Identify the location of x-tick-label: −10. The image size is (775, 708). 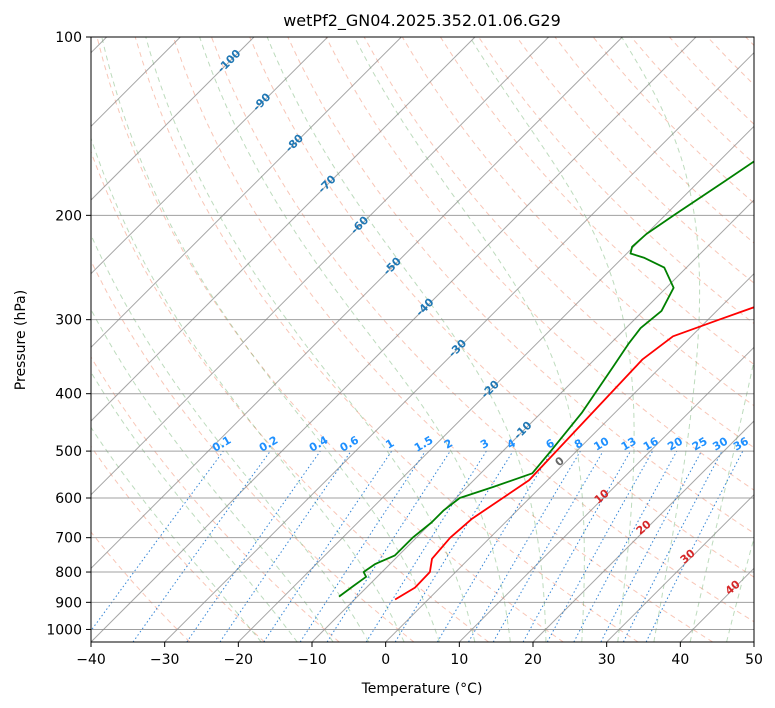
(312, 660).